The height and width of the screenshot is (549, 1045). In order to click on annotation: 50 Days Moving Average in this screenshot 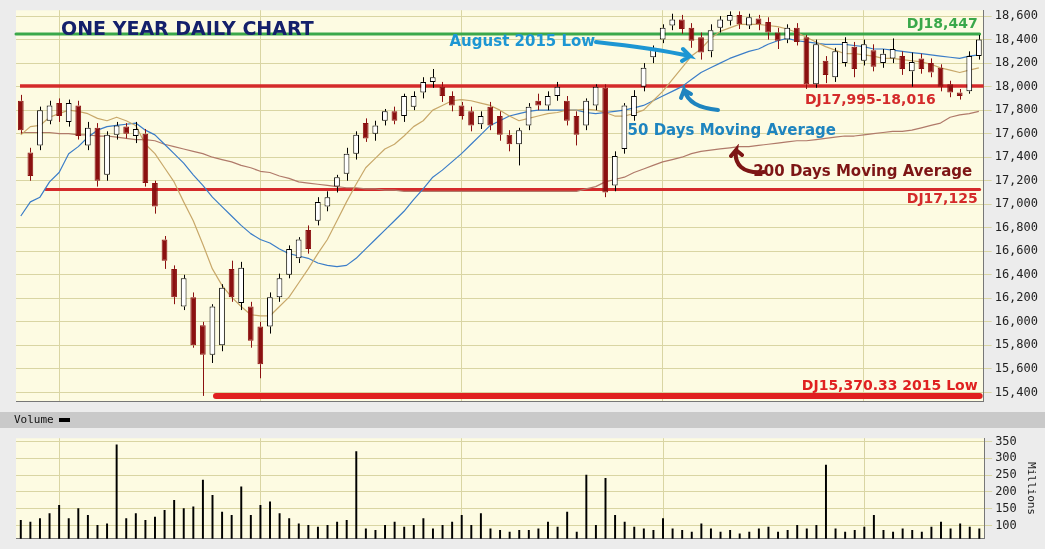, I will do `click(731, 129)`.